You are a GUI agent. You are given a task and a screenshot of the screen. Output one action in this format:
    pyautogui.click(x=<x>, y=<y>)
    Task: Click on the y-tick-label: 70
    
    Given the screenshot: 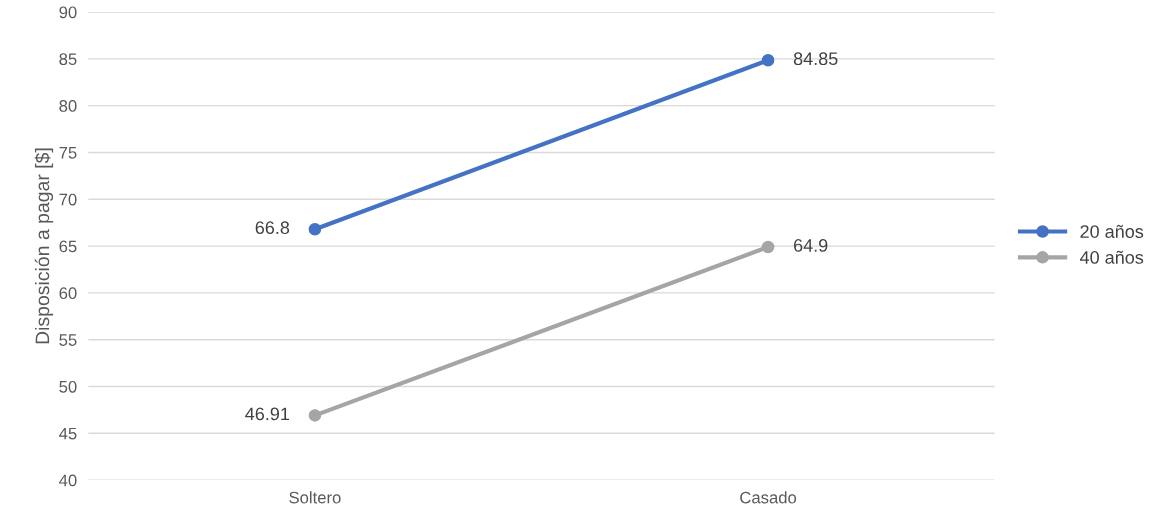 What is the action you would take?
    pyautogui.click(x=68, y=199)
    